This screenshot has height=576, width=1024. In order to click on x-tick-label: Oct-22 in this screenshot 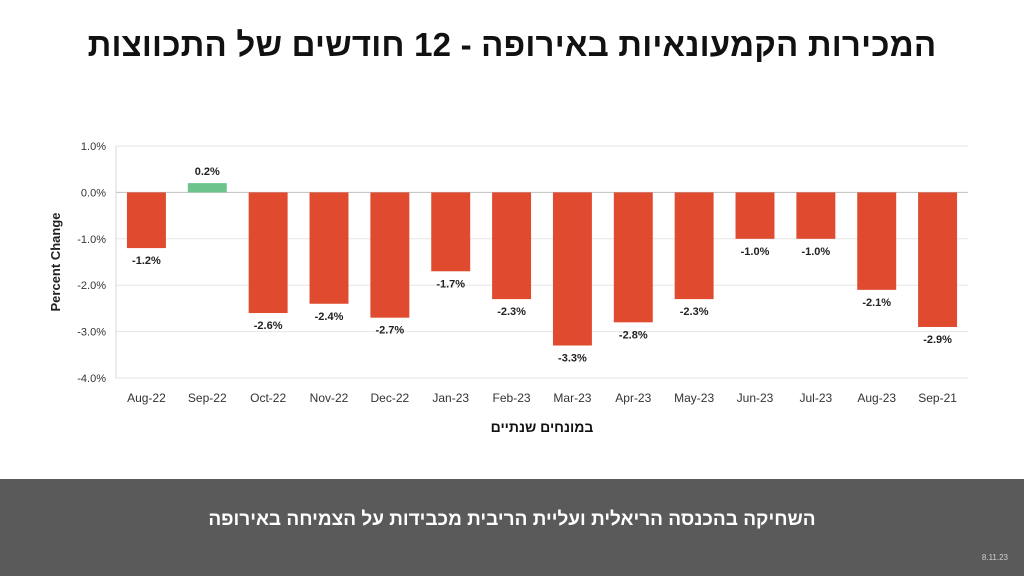, I will do `click(268, 398)`.